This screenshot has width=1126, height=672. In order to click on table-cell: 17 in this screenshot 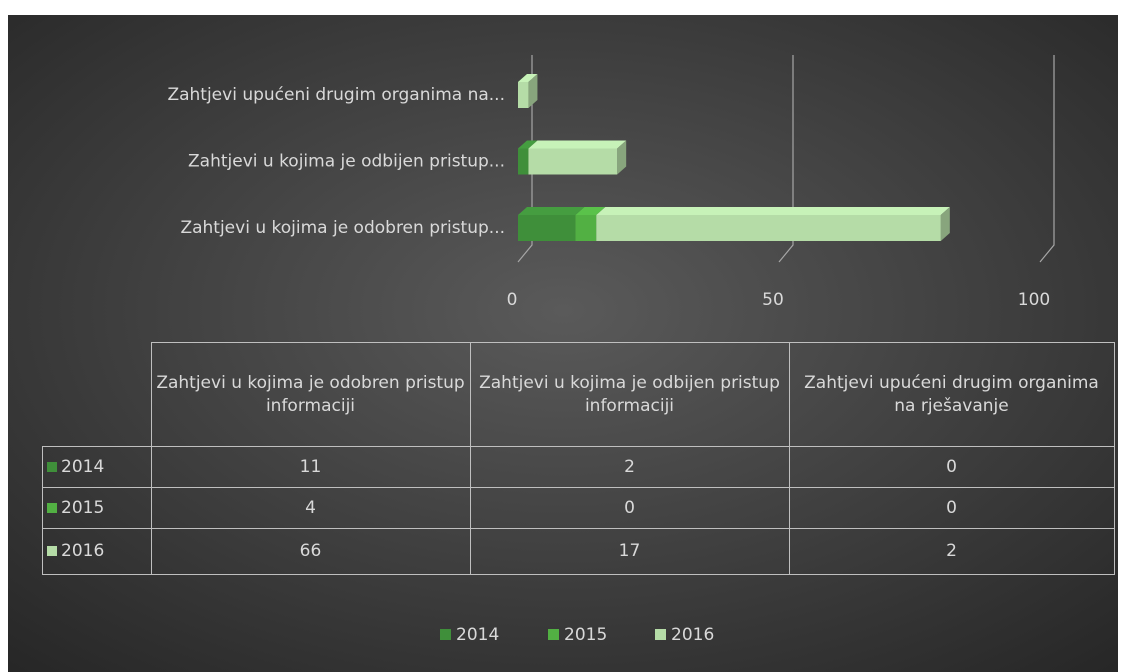, I will do `click(629, 551)`.